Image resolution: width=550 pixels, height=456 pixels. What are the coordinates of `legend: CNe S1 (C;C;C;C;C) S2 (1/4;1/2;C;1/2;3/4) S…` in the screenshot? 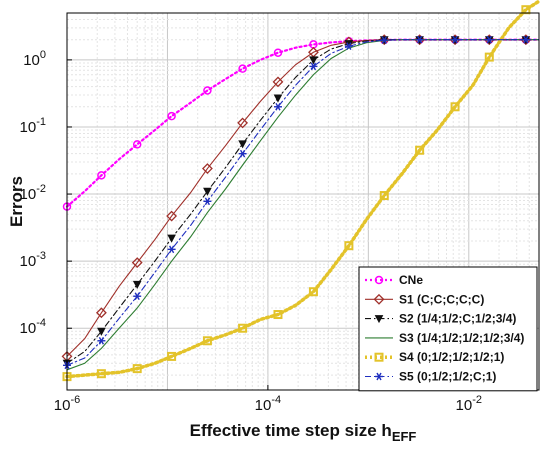 It's located at (448, 329).